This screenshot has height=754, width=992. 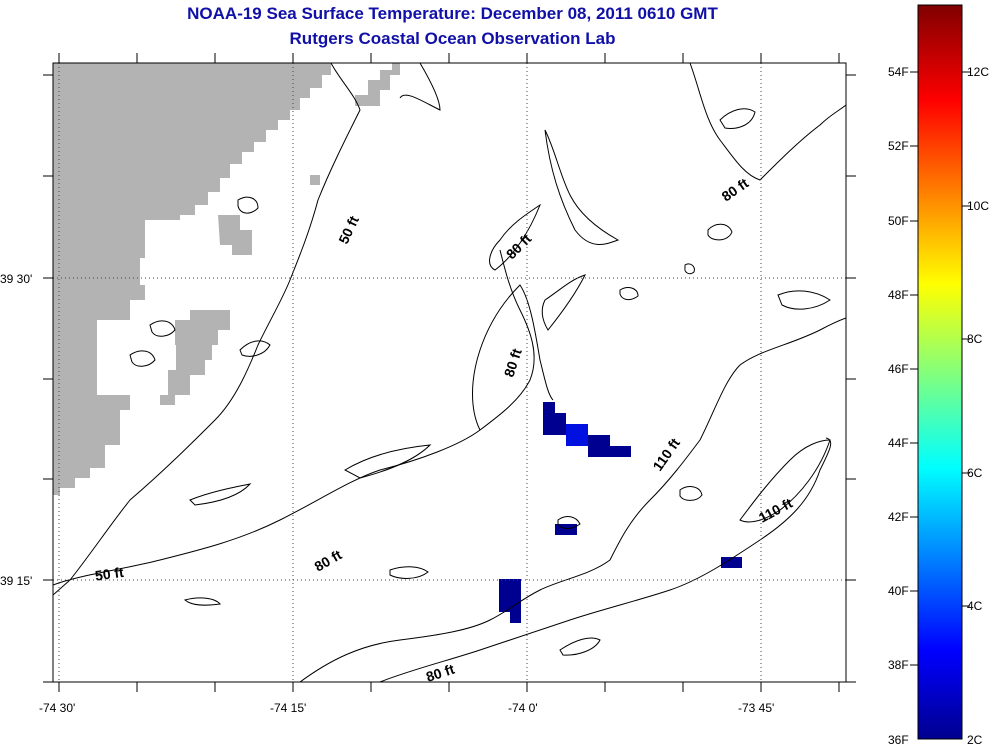 What do you see at coordinates (16, 581) in the screenshot?
I see `y-tick-label-39-15: 39 15'` at bounding box center [16, 581].